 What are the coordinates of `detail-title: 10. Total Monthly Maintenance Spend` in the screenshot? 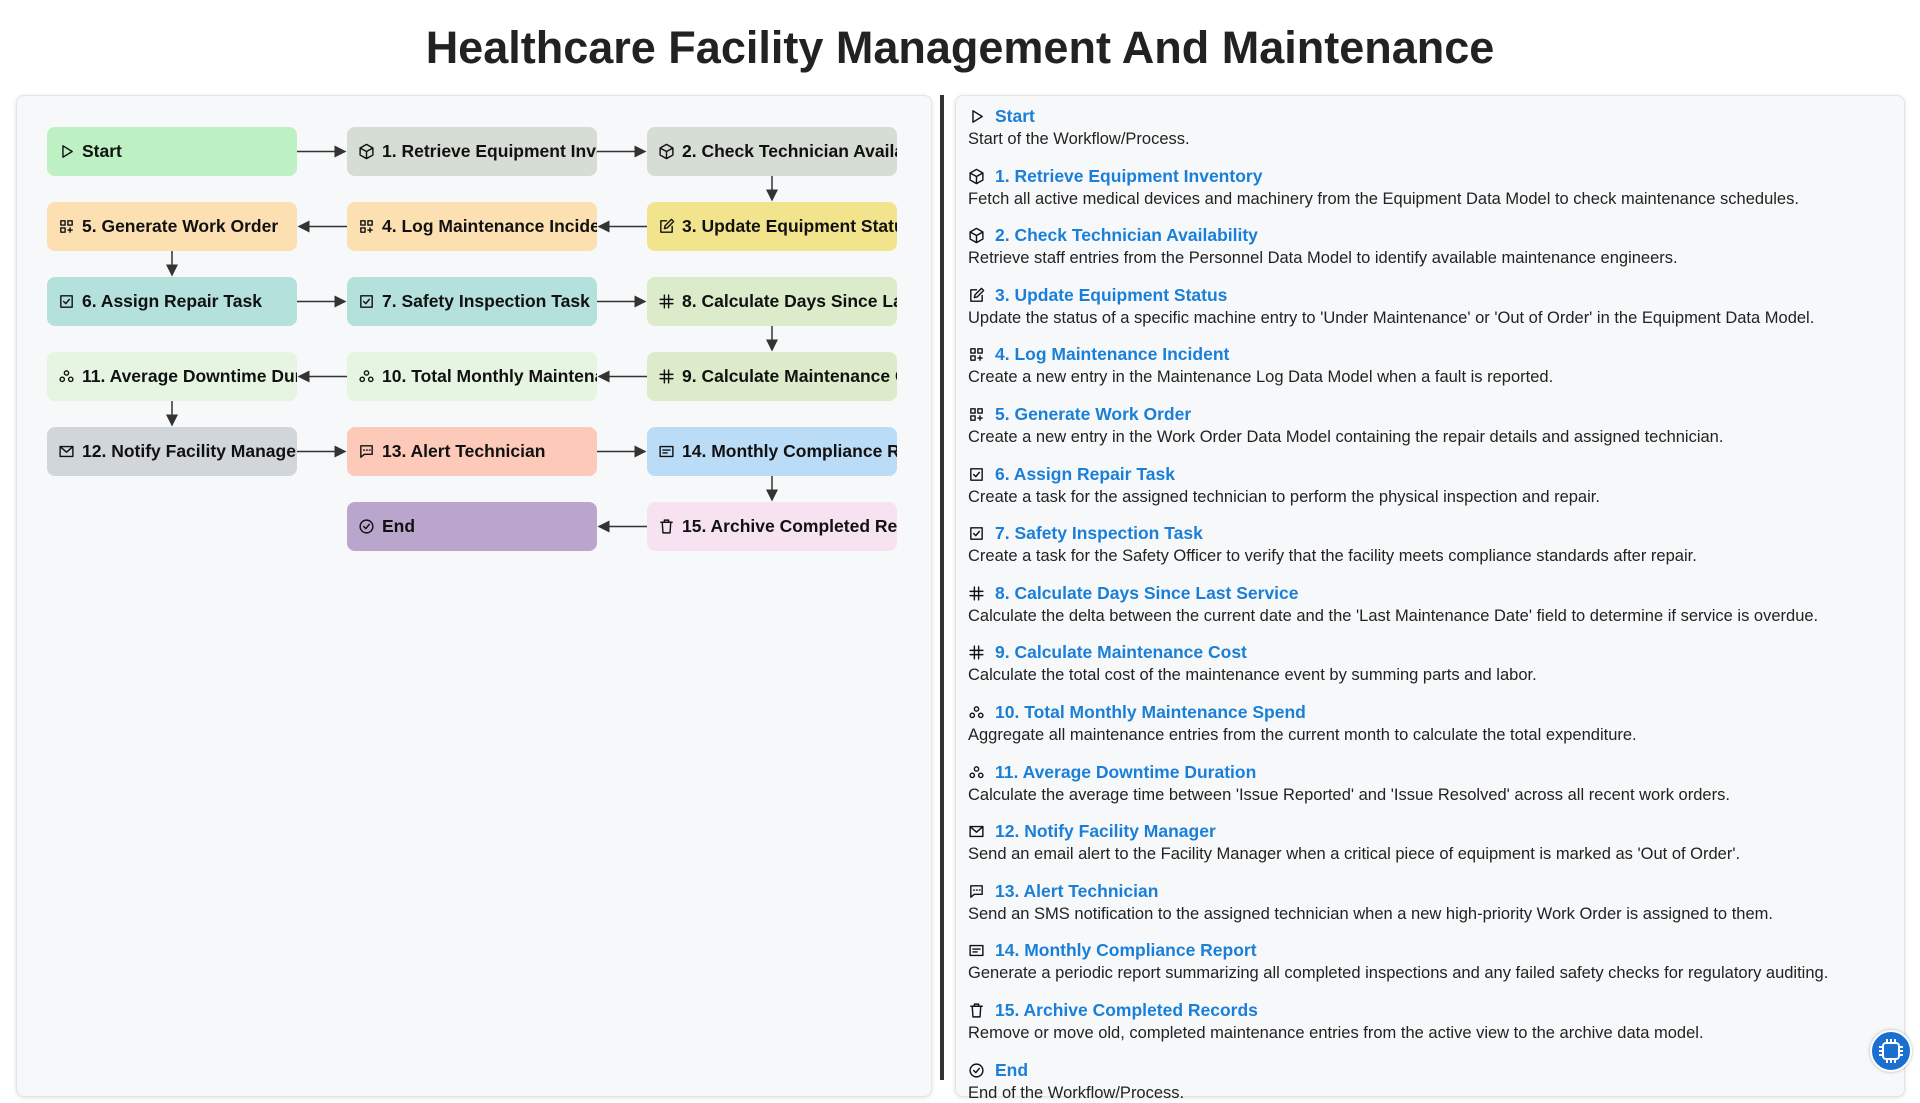 It's located at (1302, 712).